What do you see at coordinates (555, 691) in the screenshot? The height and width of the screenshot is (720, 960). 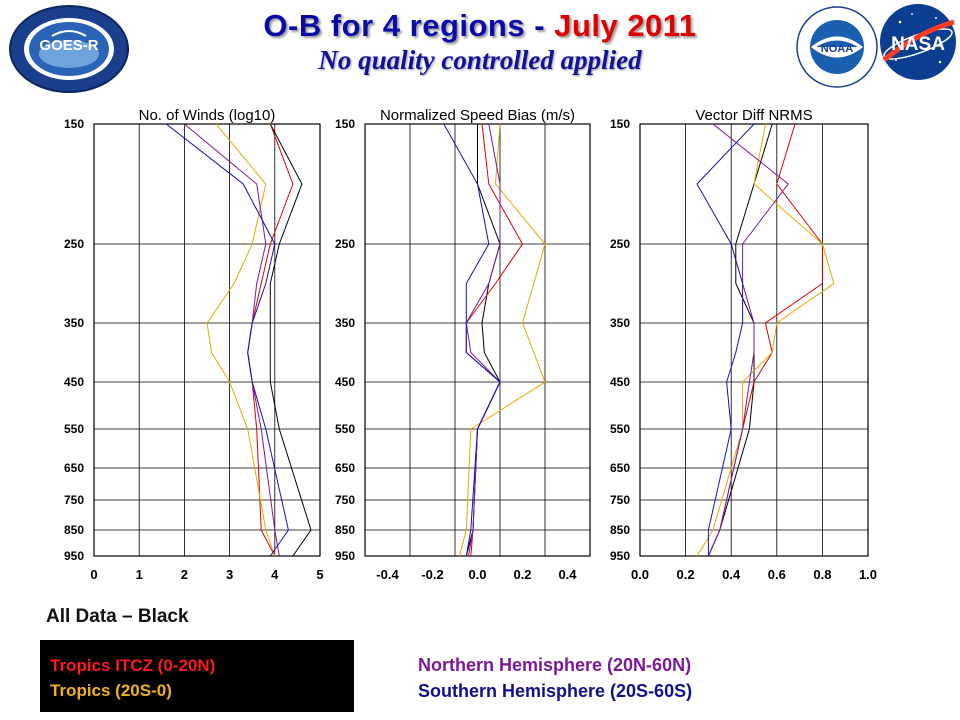 I see `legend-southern-hemisphere: Southern Hemisphere (20S-60S)` at bounding box center [555, 691].